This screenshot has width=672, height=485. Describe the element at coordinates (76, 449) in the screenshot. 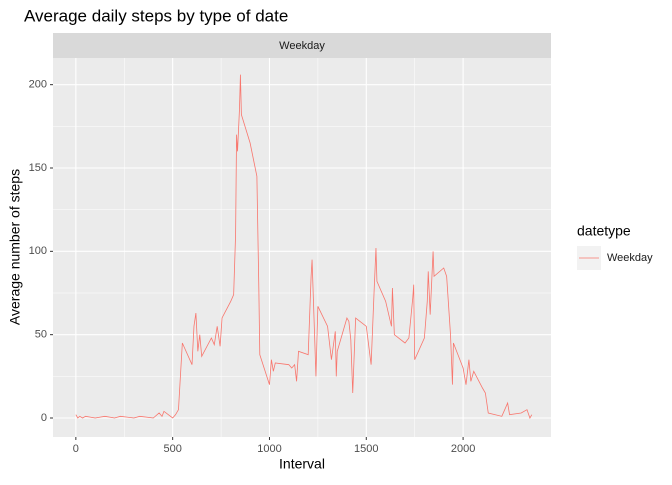

I see `x-tick-label: 0` at that location.